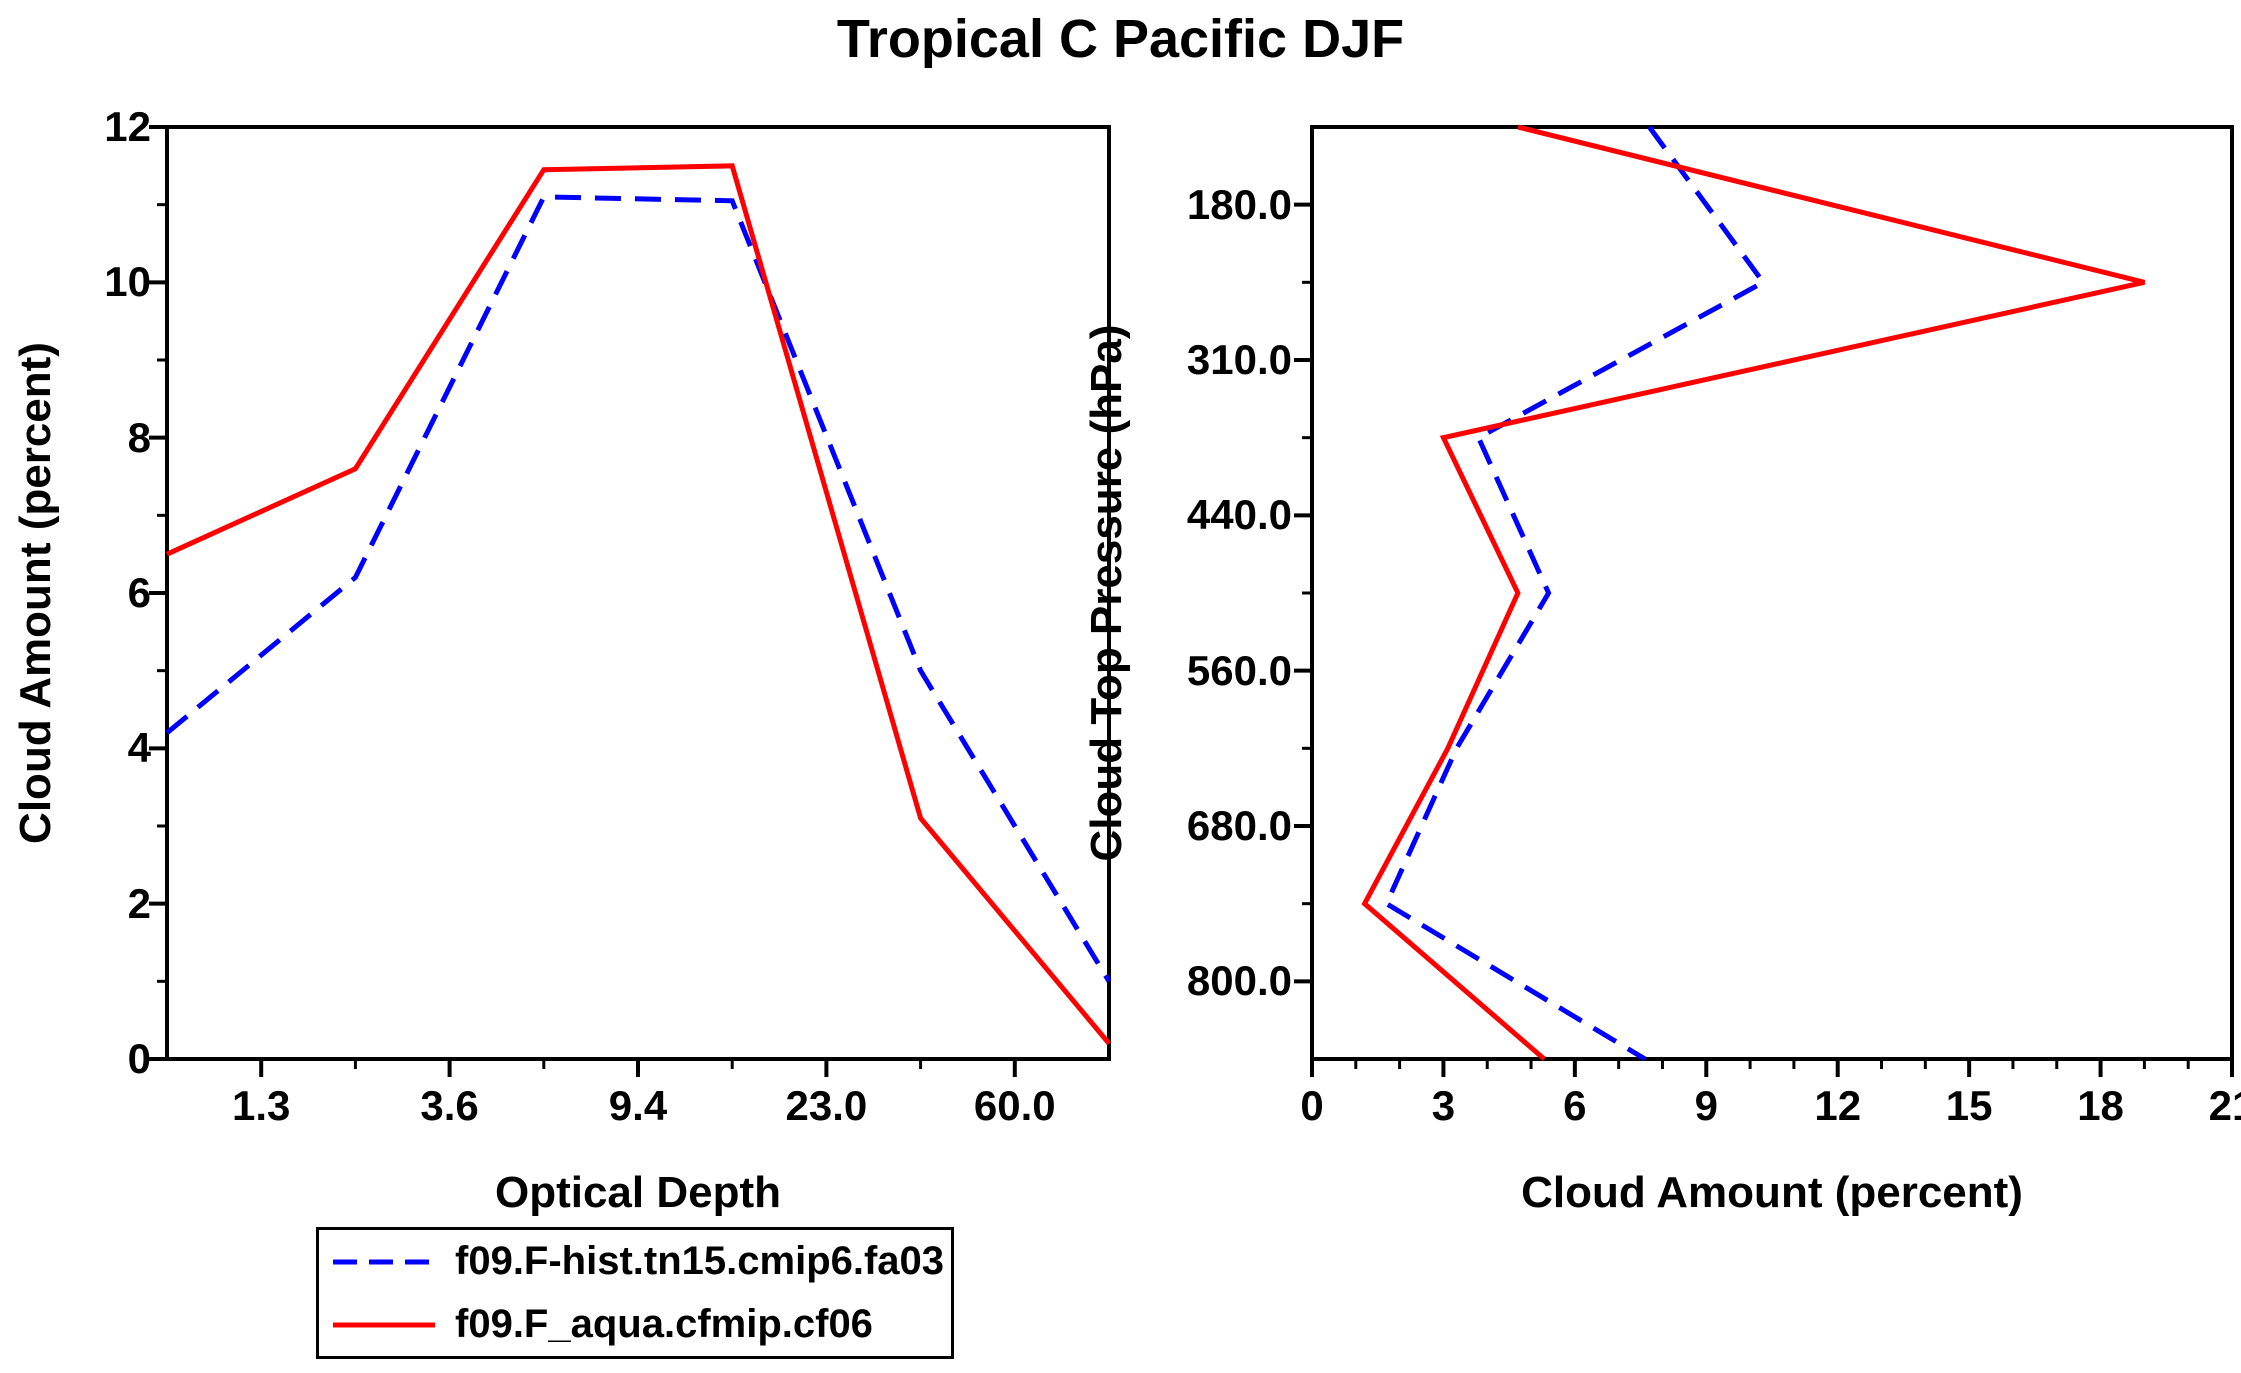  What do you see at coordinates (261, 1105) in the screenshot?
I see `tick-label: 1.3` at bounding box center [261, 1105].